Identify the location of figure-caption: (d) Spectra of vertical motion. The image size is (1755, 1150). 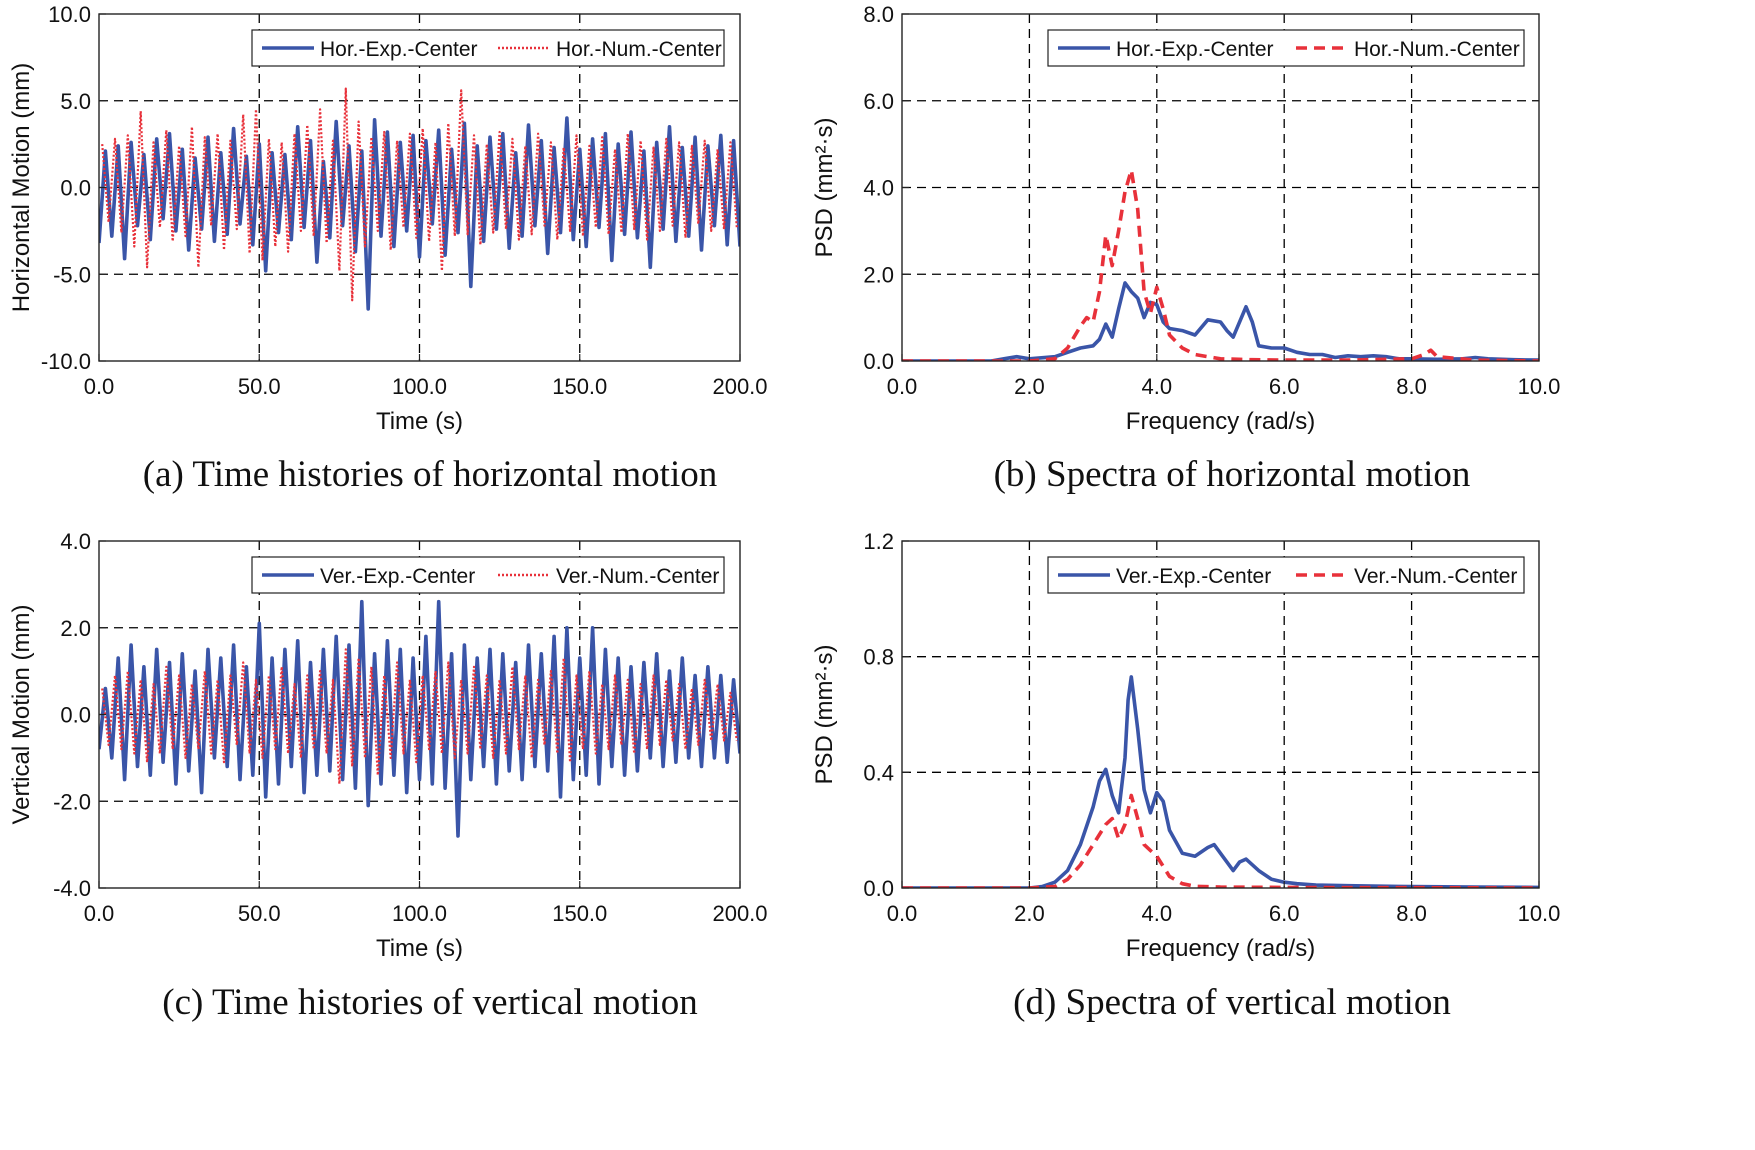
(1232, 1002).